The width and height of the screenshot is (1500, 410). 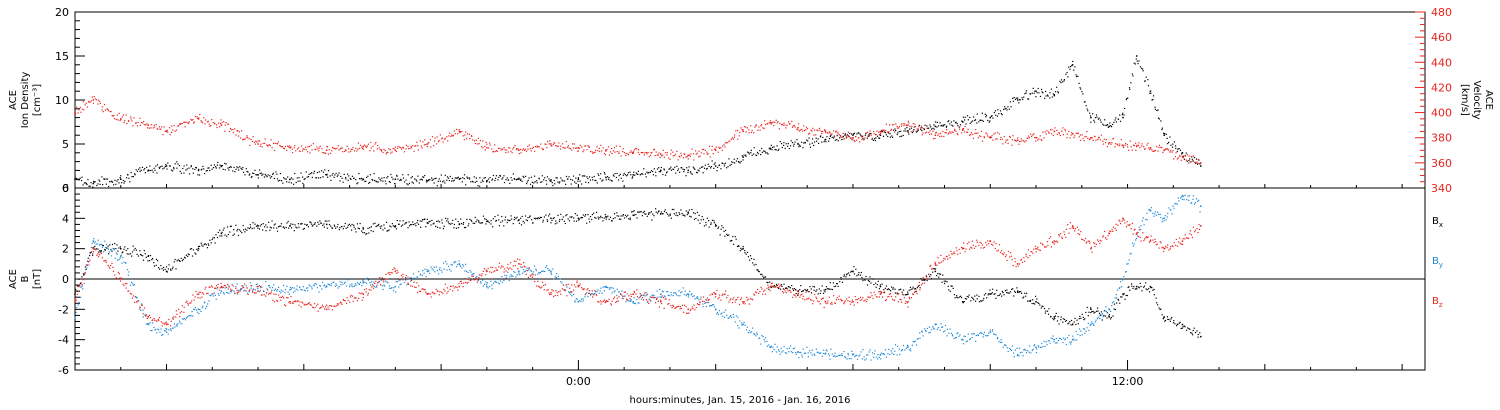 What do you see at coordinates (25, 278) in the screenshot?
I see `axis-title-line: B` at bounding box center [25, 278].